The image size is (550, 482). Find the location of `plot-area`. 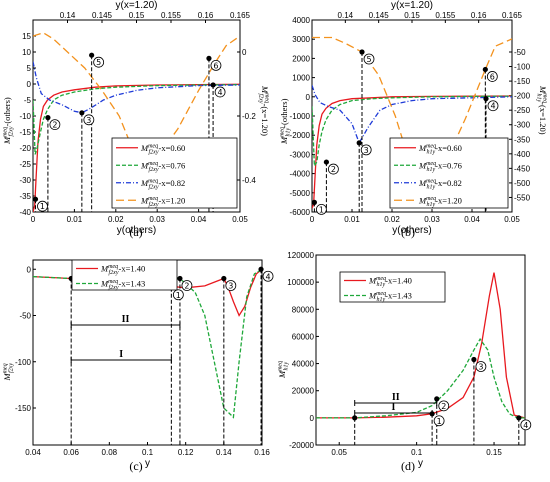

plot-area is located at coordinates (136, 122).